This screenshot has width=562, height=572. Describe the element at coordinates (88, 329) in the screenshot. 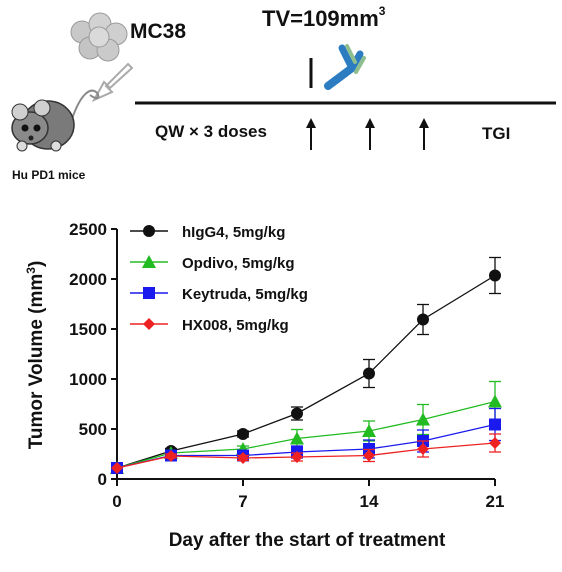

I see `y-tick-label: 1500` at that location.